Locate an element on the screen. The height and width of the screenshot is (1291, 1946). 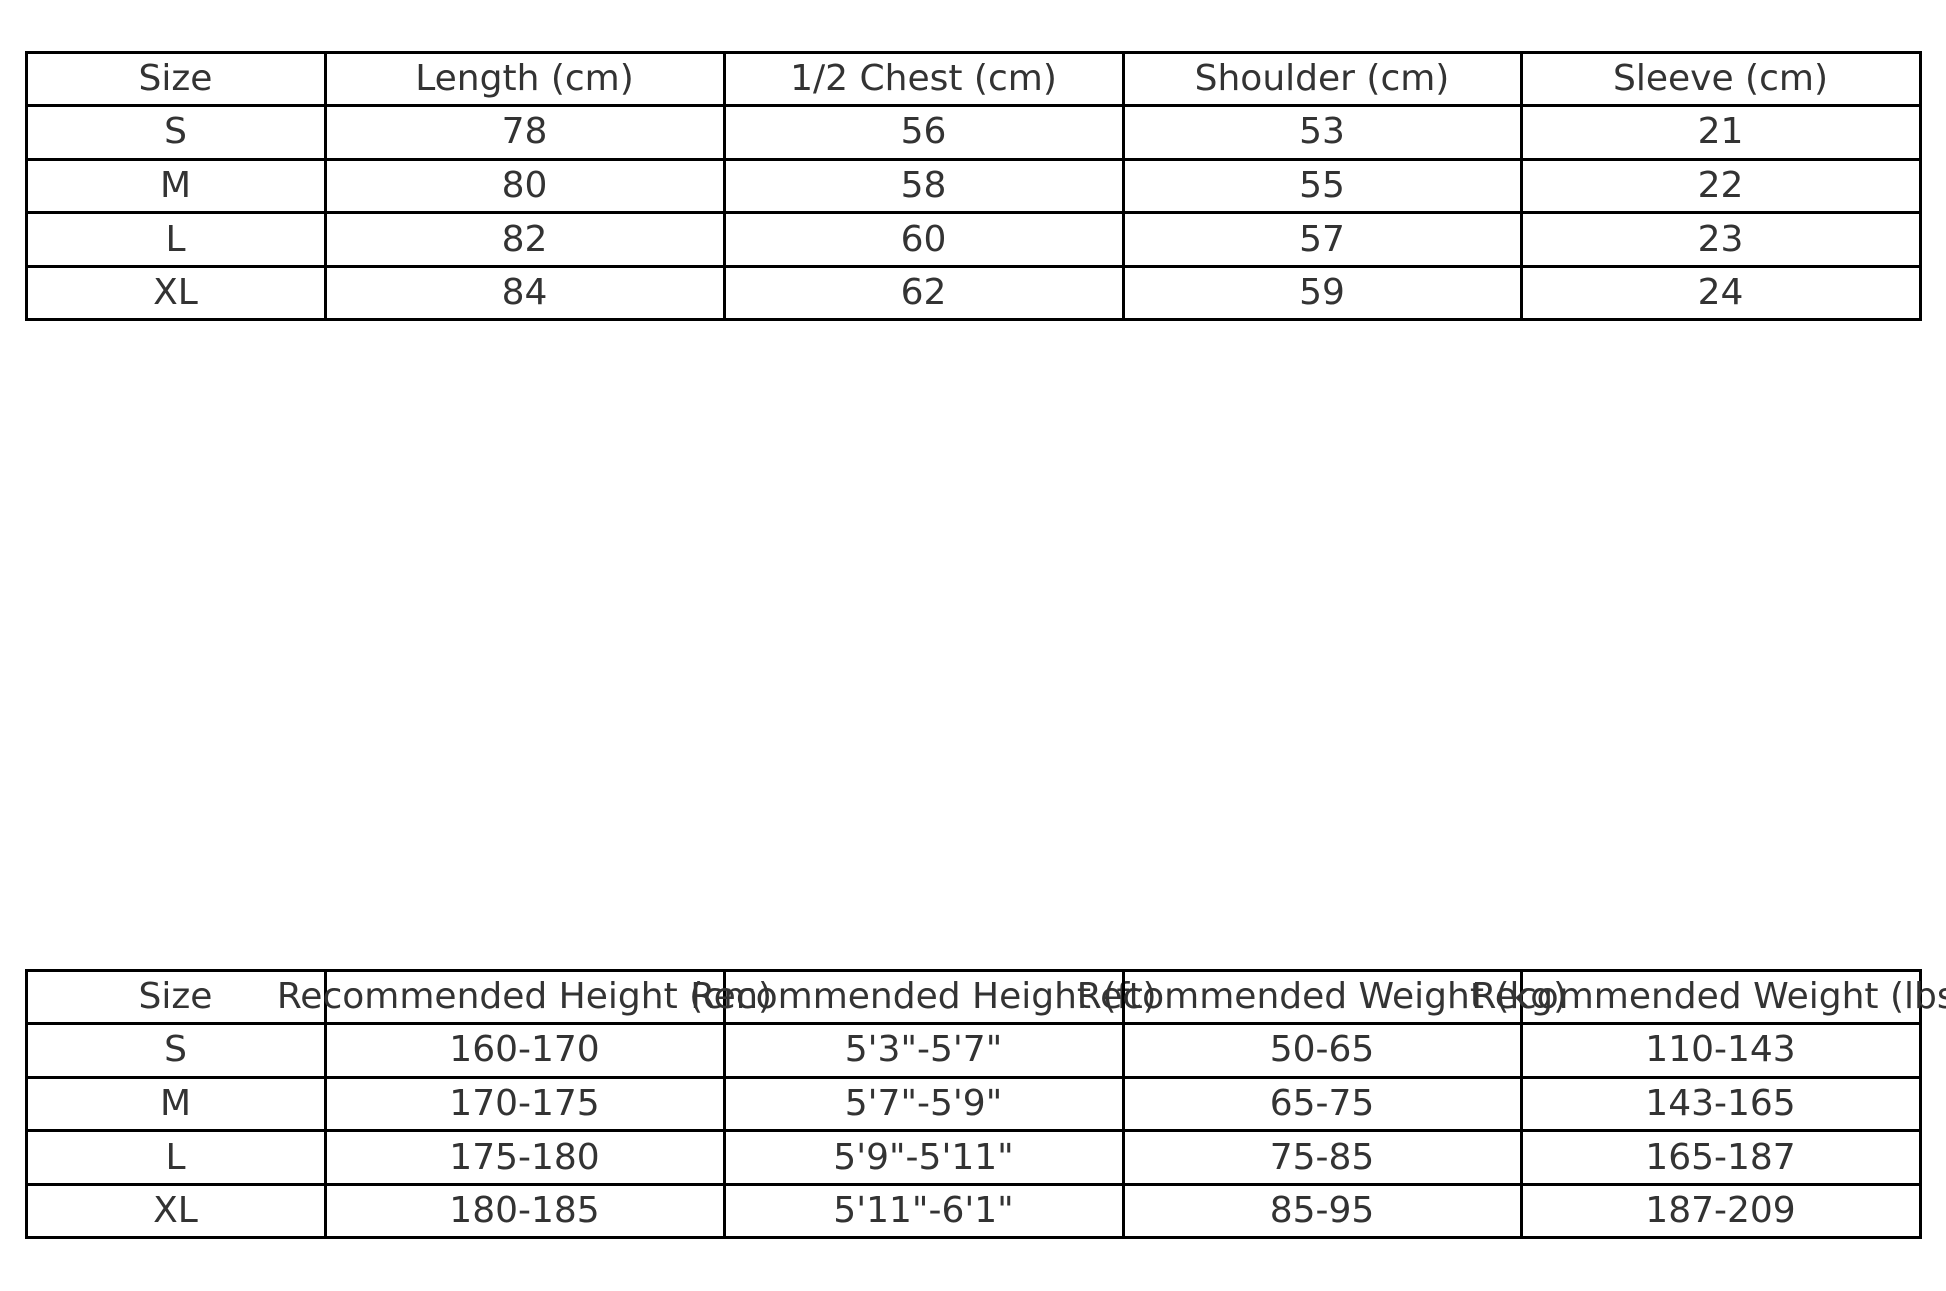
cell-text: 23 is located at coordinates (1720, 239).